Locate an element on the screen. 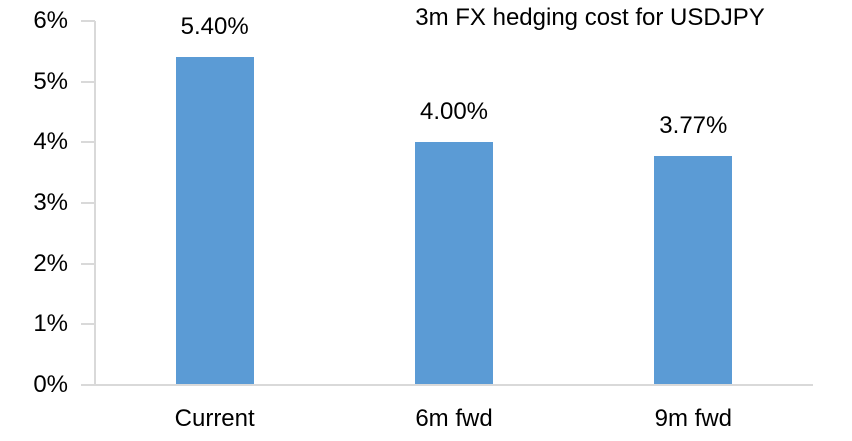 The width and height of the screenshot is (852, 441). bar-9m-fwd is located at coordinates (693, 270).